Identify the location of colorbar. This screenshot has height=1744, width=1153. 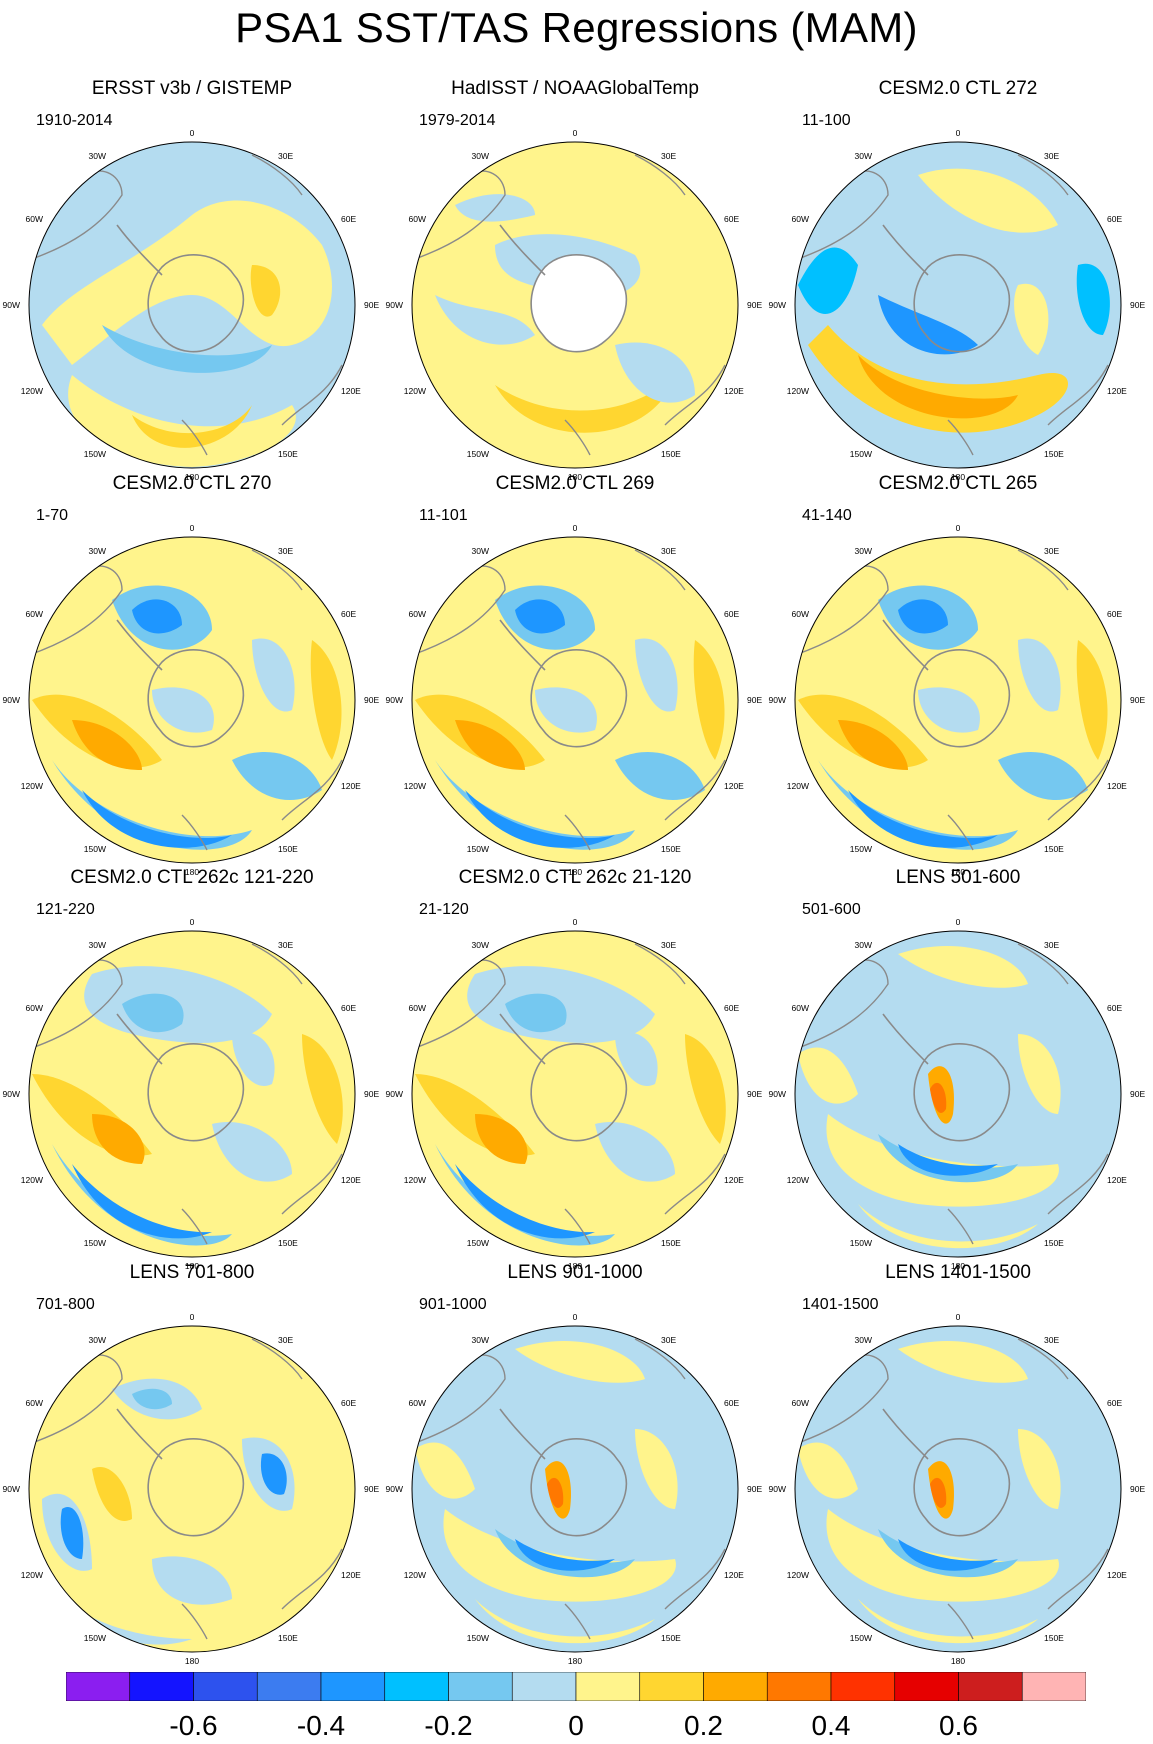
(576, 1686).